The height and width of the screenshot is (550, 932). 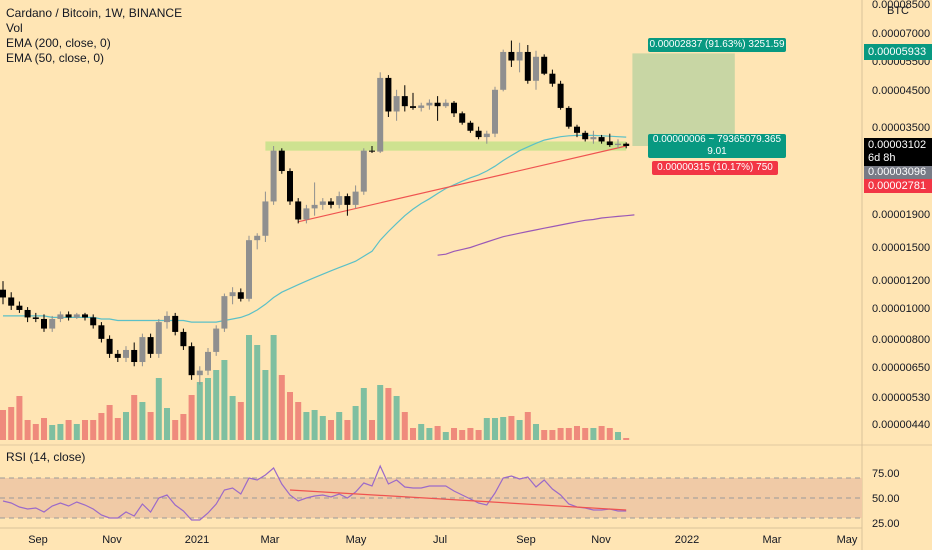 I want to click on ema200-legend: EMA (200, close, 0), so click(x=58, y=43).